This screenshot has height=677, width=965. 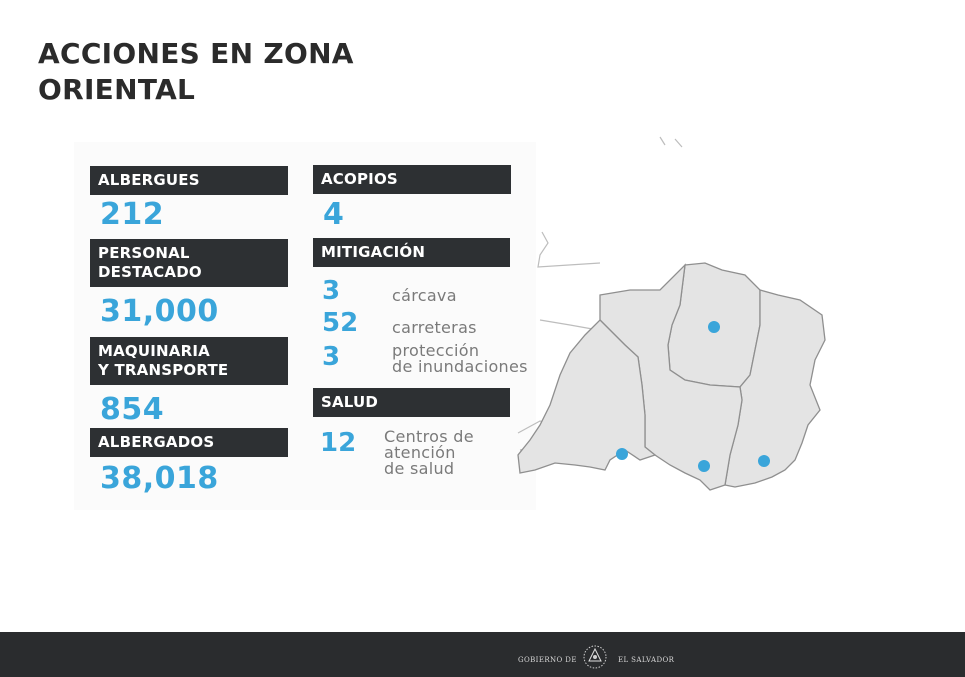 I want to click on maquinaria-value: 854, so click(x=132, y=409).